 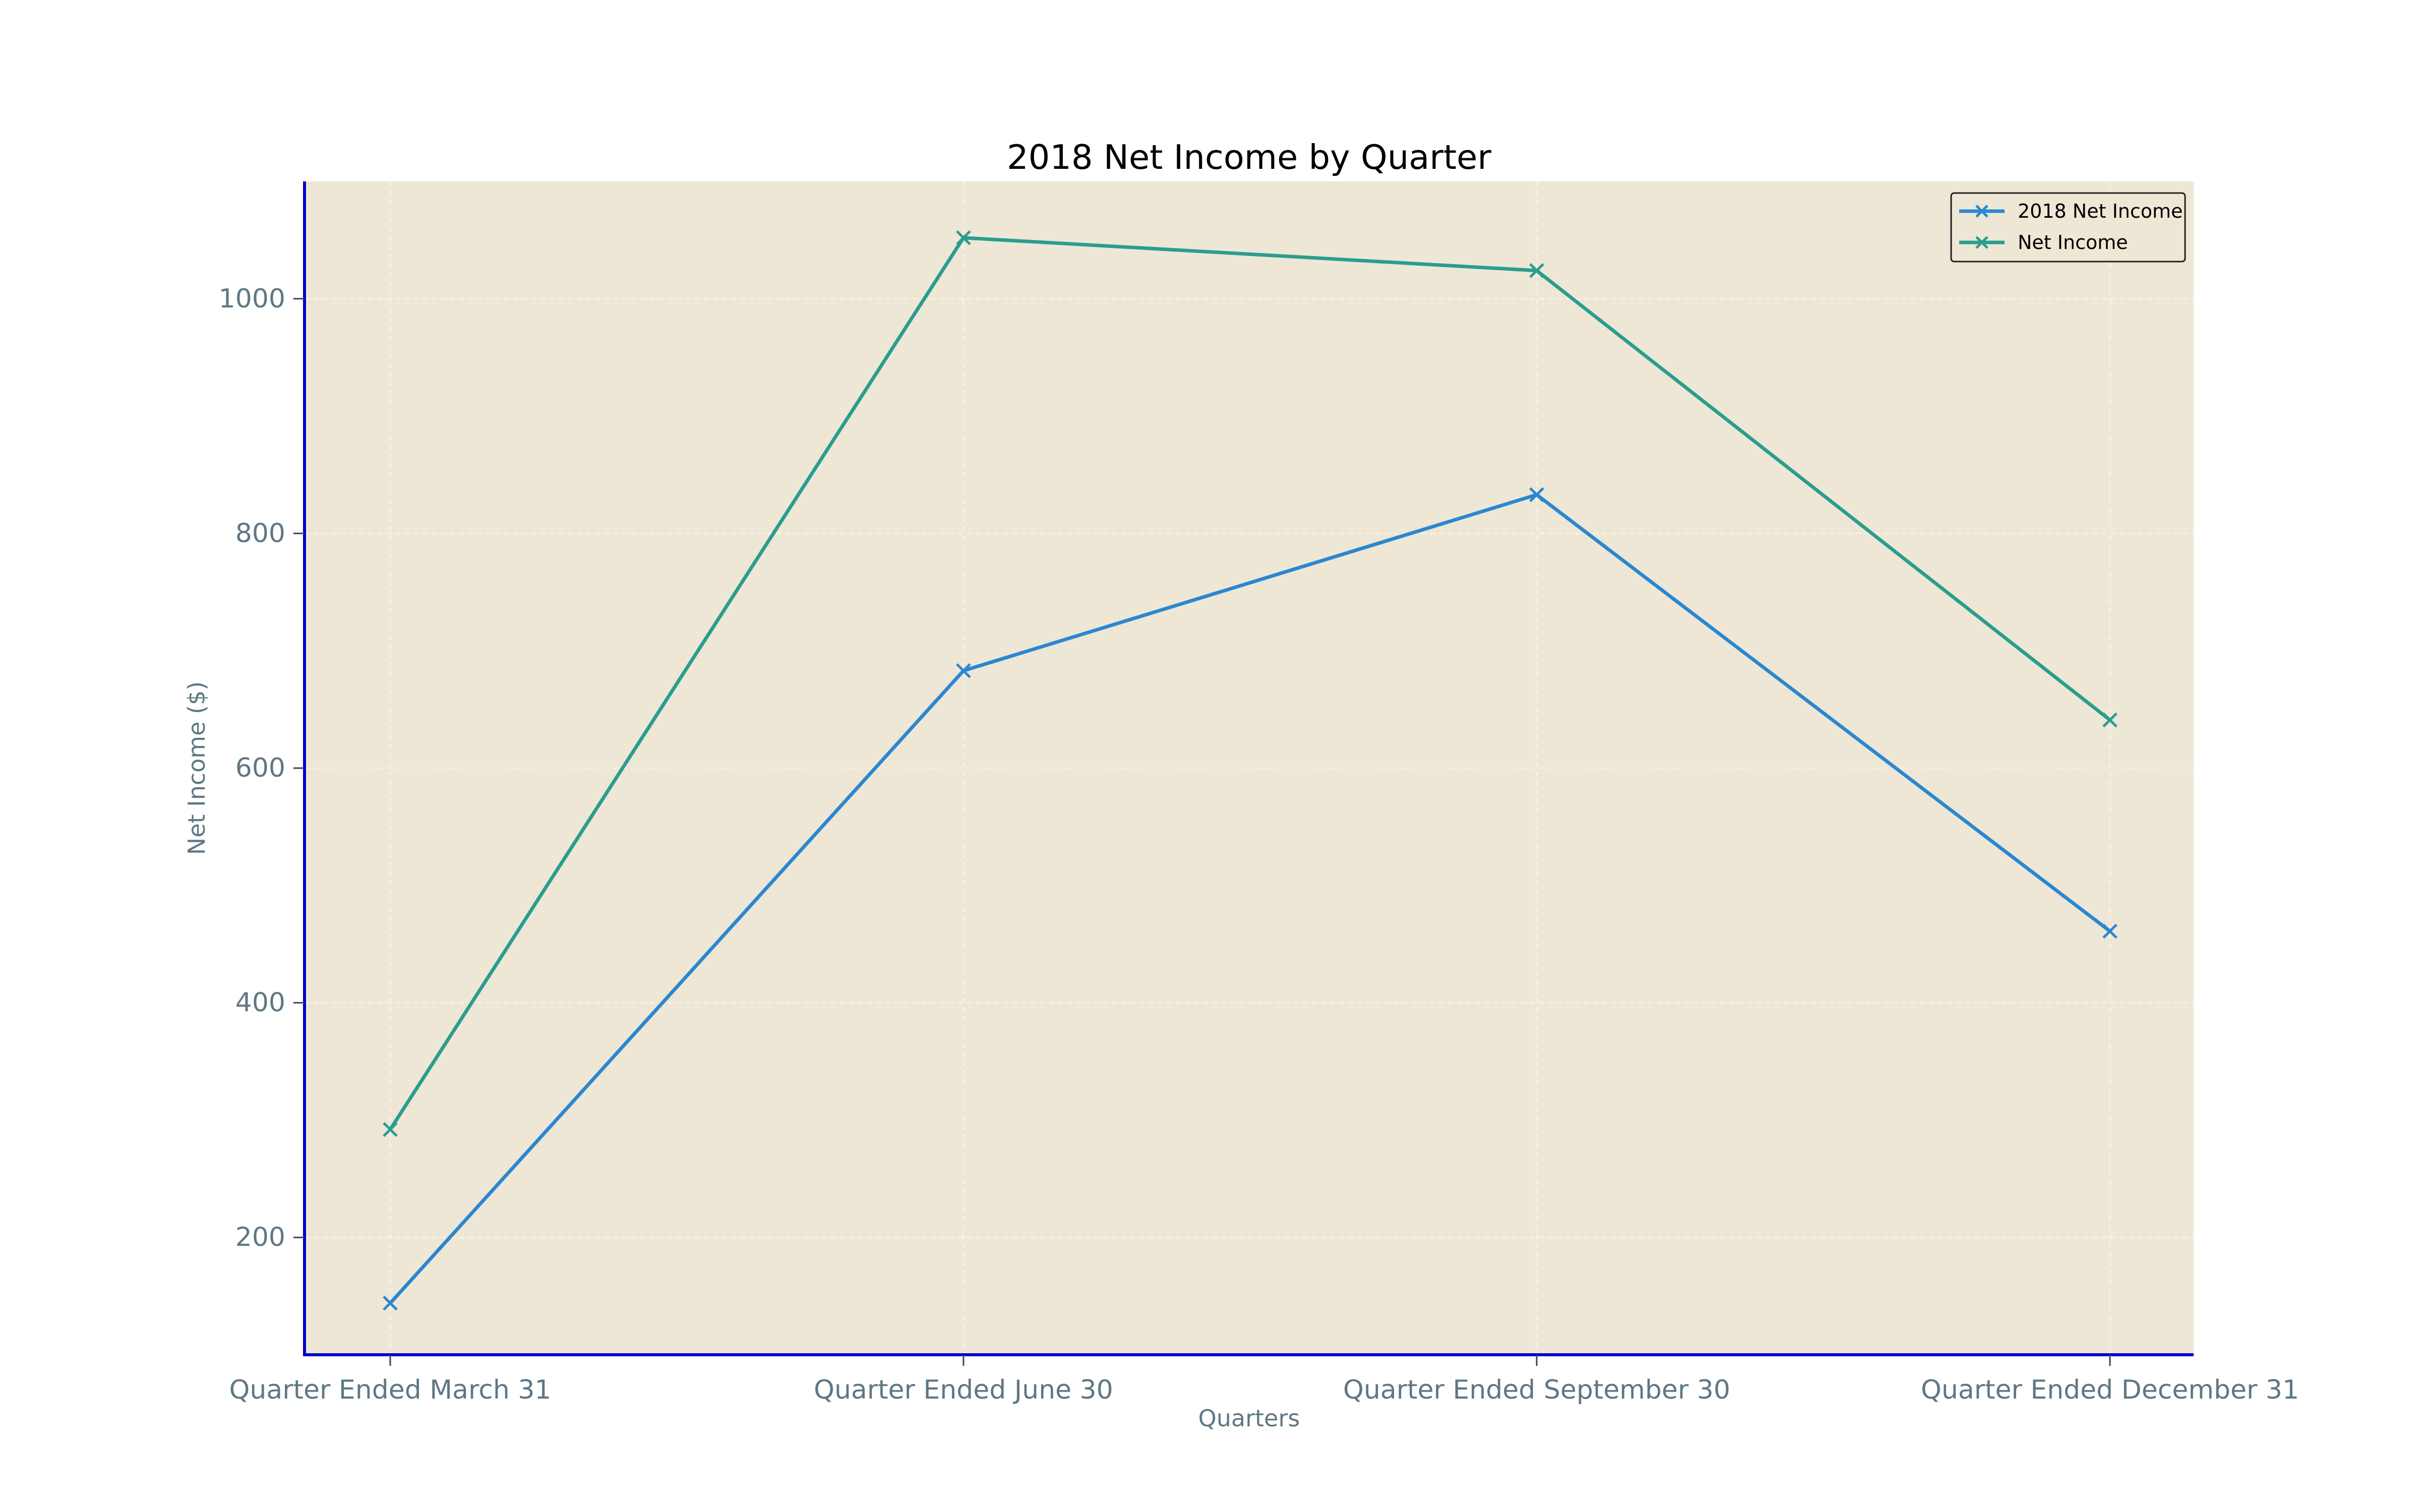 I want to click on x-tick-label: Quarter Ended June 30, so click(x=963, y=1390).